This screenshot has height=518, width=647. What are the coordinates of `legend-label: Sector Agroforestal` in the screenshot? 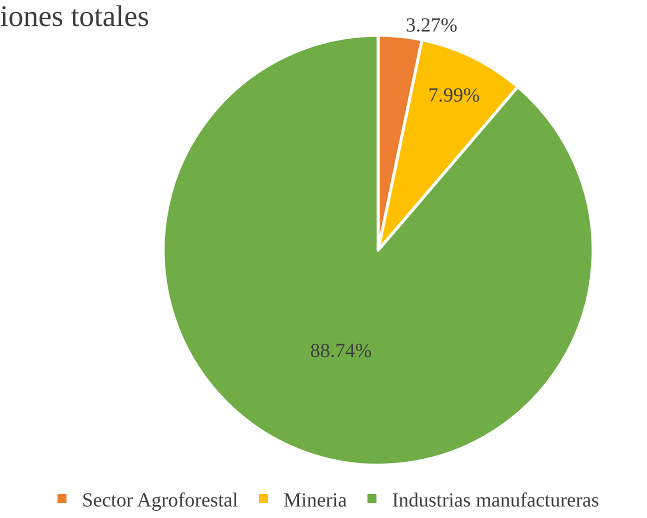 It's located at (160, 500).